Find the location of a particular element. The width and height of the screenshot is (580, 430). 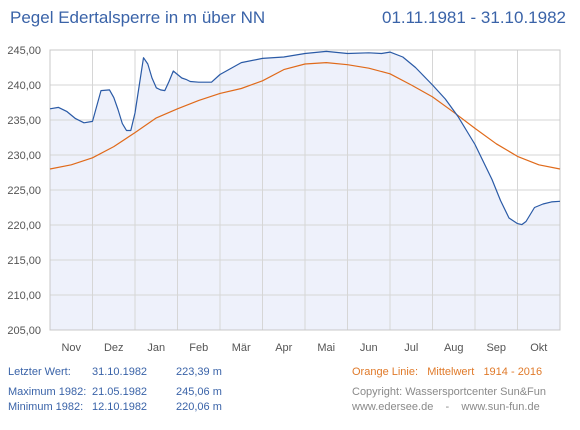

max-value-row: Maximum 1982: 21.05.1982 245,06 m is located at coordinates (115, 392).